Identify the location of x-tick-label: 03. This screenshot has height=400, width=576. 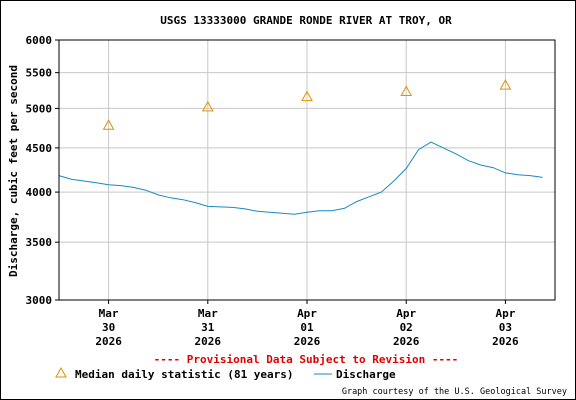
(505, 327).